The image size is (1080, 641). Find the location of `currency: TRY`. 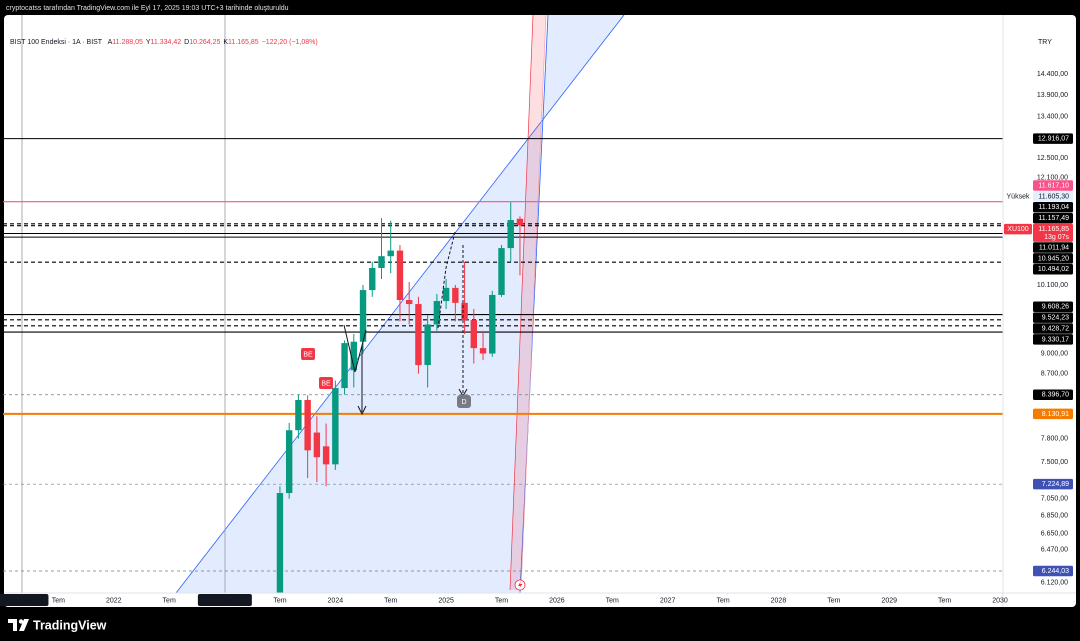

currency: TRY is located at coordinates (1045, 42).